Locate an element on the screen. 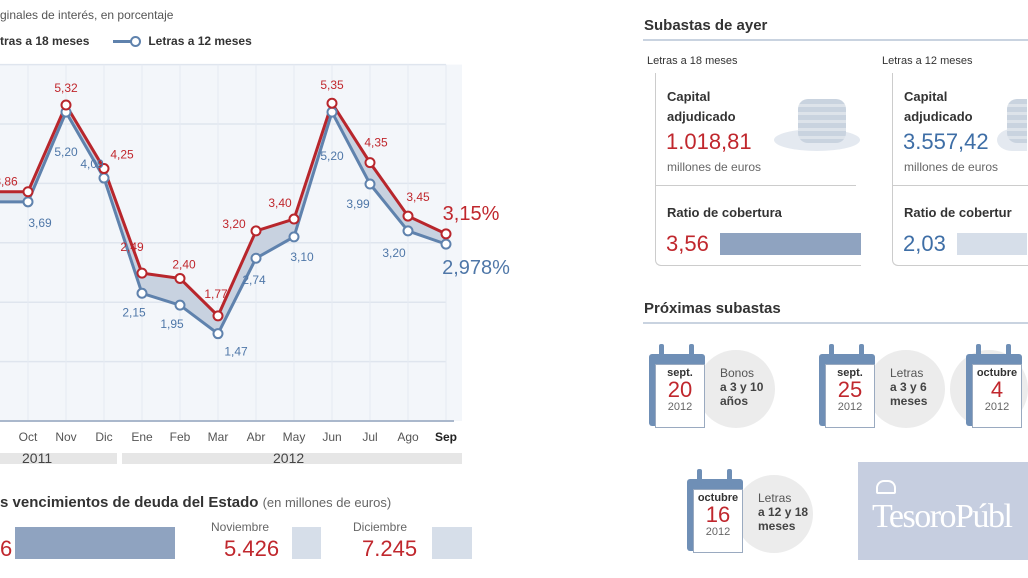 The width and height of the screenshot is (1028, 578). data-label: 5,35 is located at coordinates (332, 85).